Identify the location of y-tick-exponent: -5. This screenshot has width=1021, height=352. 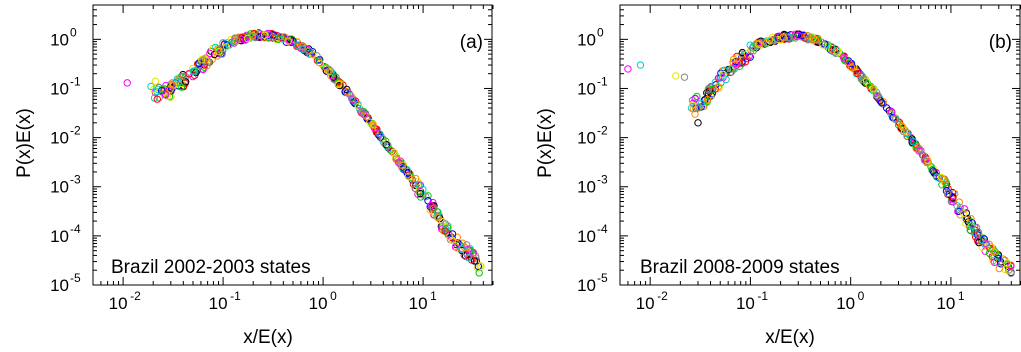
(75, 278).